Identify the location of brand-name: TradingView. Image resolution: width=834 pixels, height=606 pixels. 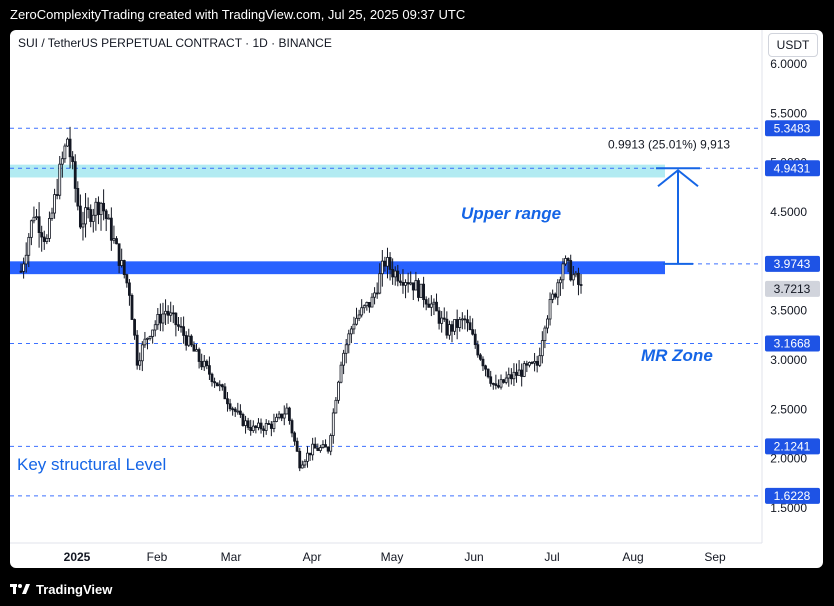
(74, 589).